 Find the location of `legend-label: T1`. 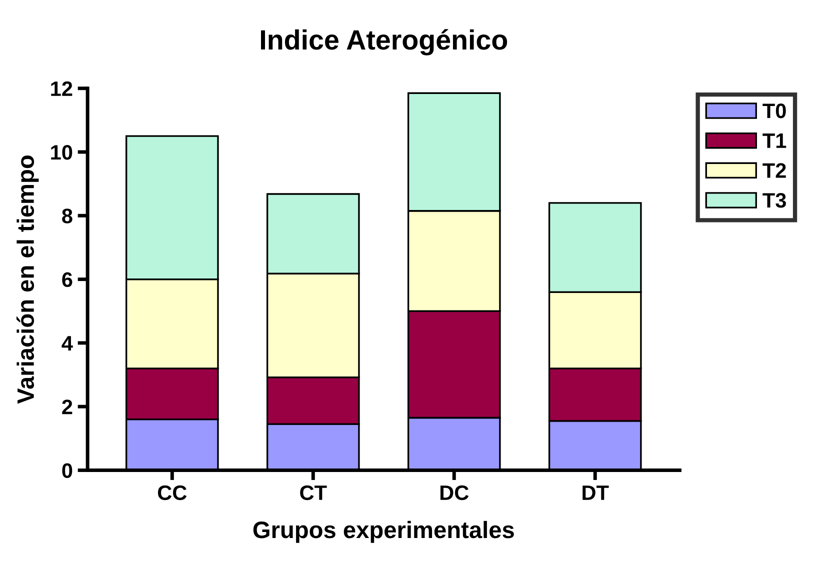

legend-label: T1 is located at coordinates (774, 141).